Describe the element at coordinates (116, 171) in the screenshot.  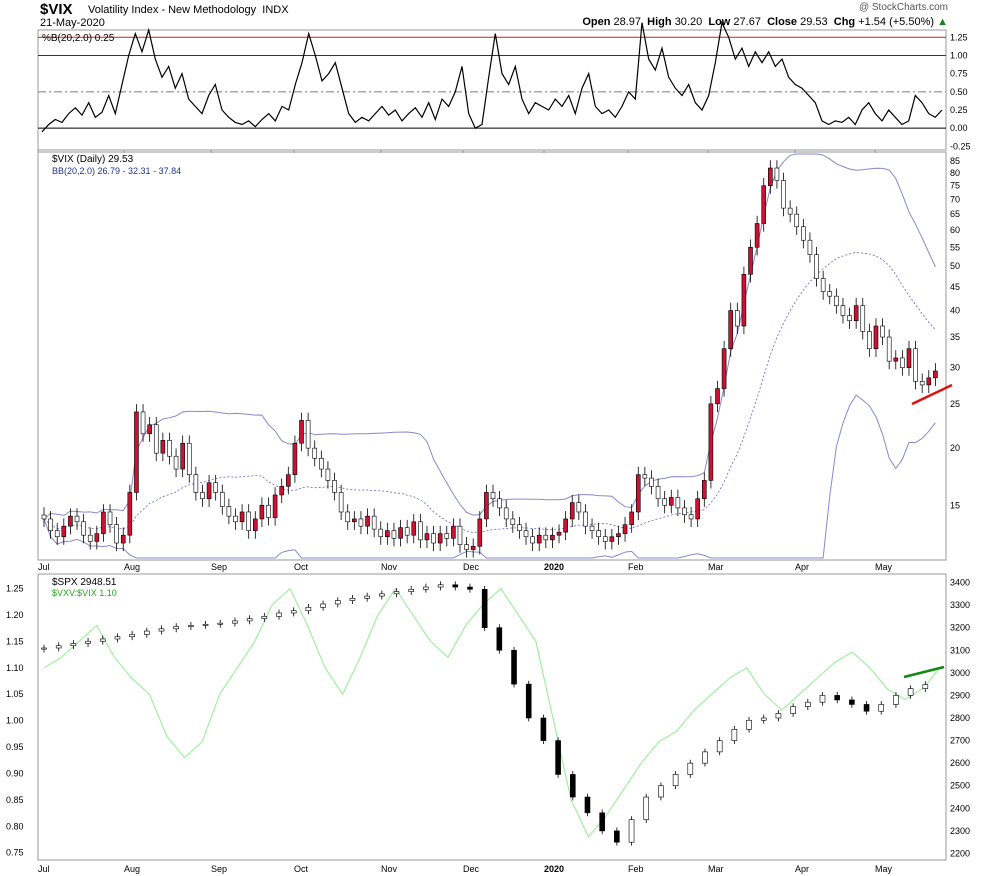
I see `bb-legend: BB(20,2.0) 26.79 - 32.31 - 37.84` at that location.